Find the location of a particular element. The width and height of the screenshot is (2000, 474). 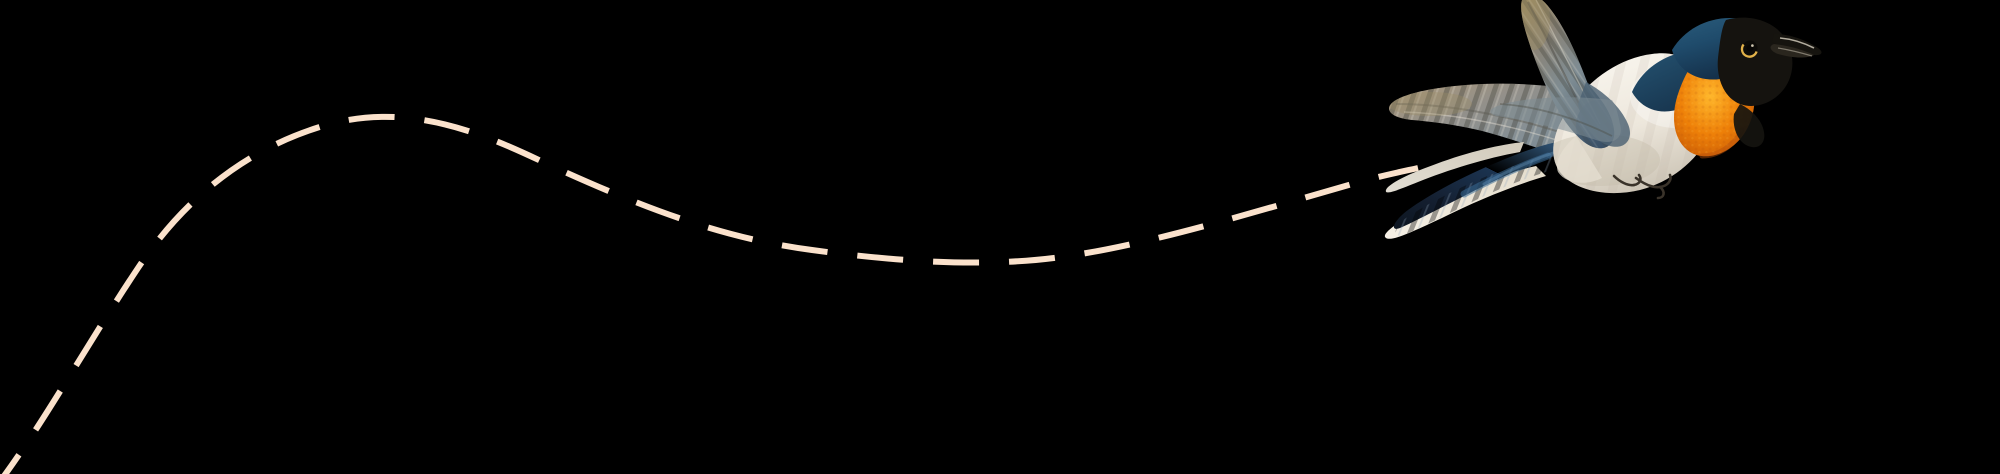

beak is located at coordinates (1796, 46).